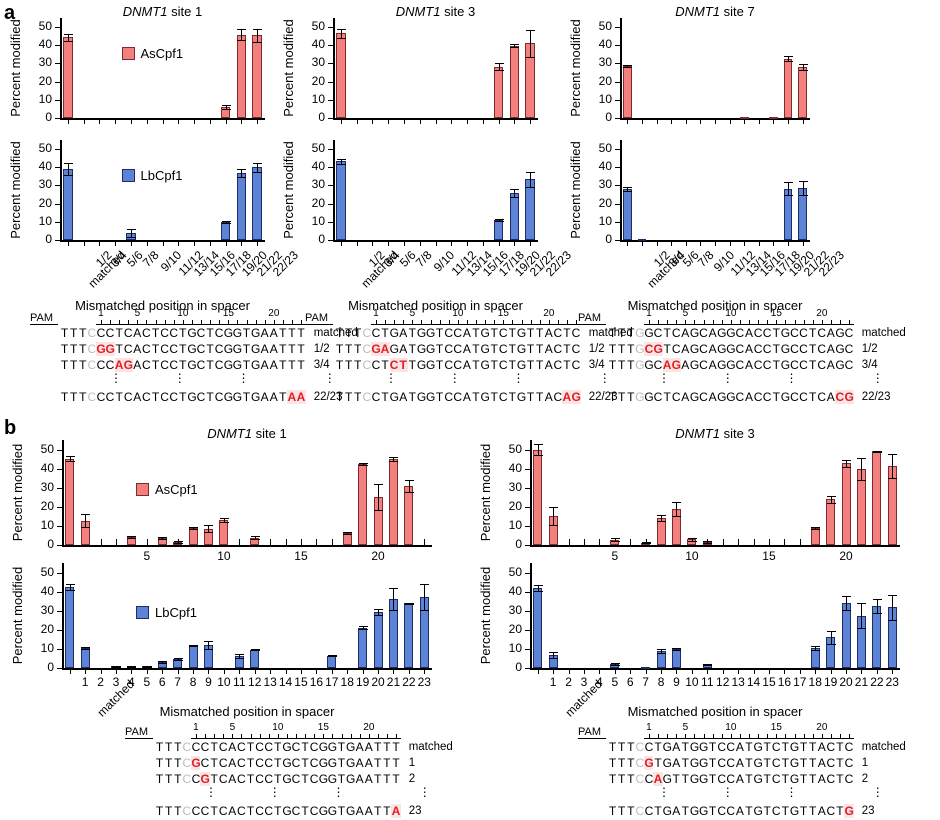  I want to click on sequence-text: T T TCGTGATGGTCCATGTCTGT TACTC, so click(731, 763).